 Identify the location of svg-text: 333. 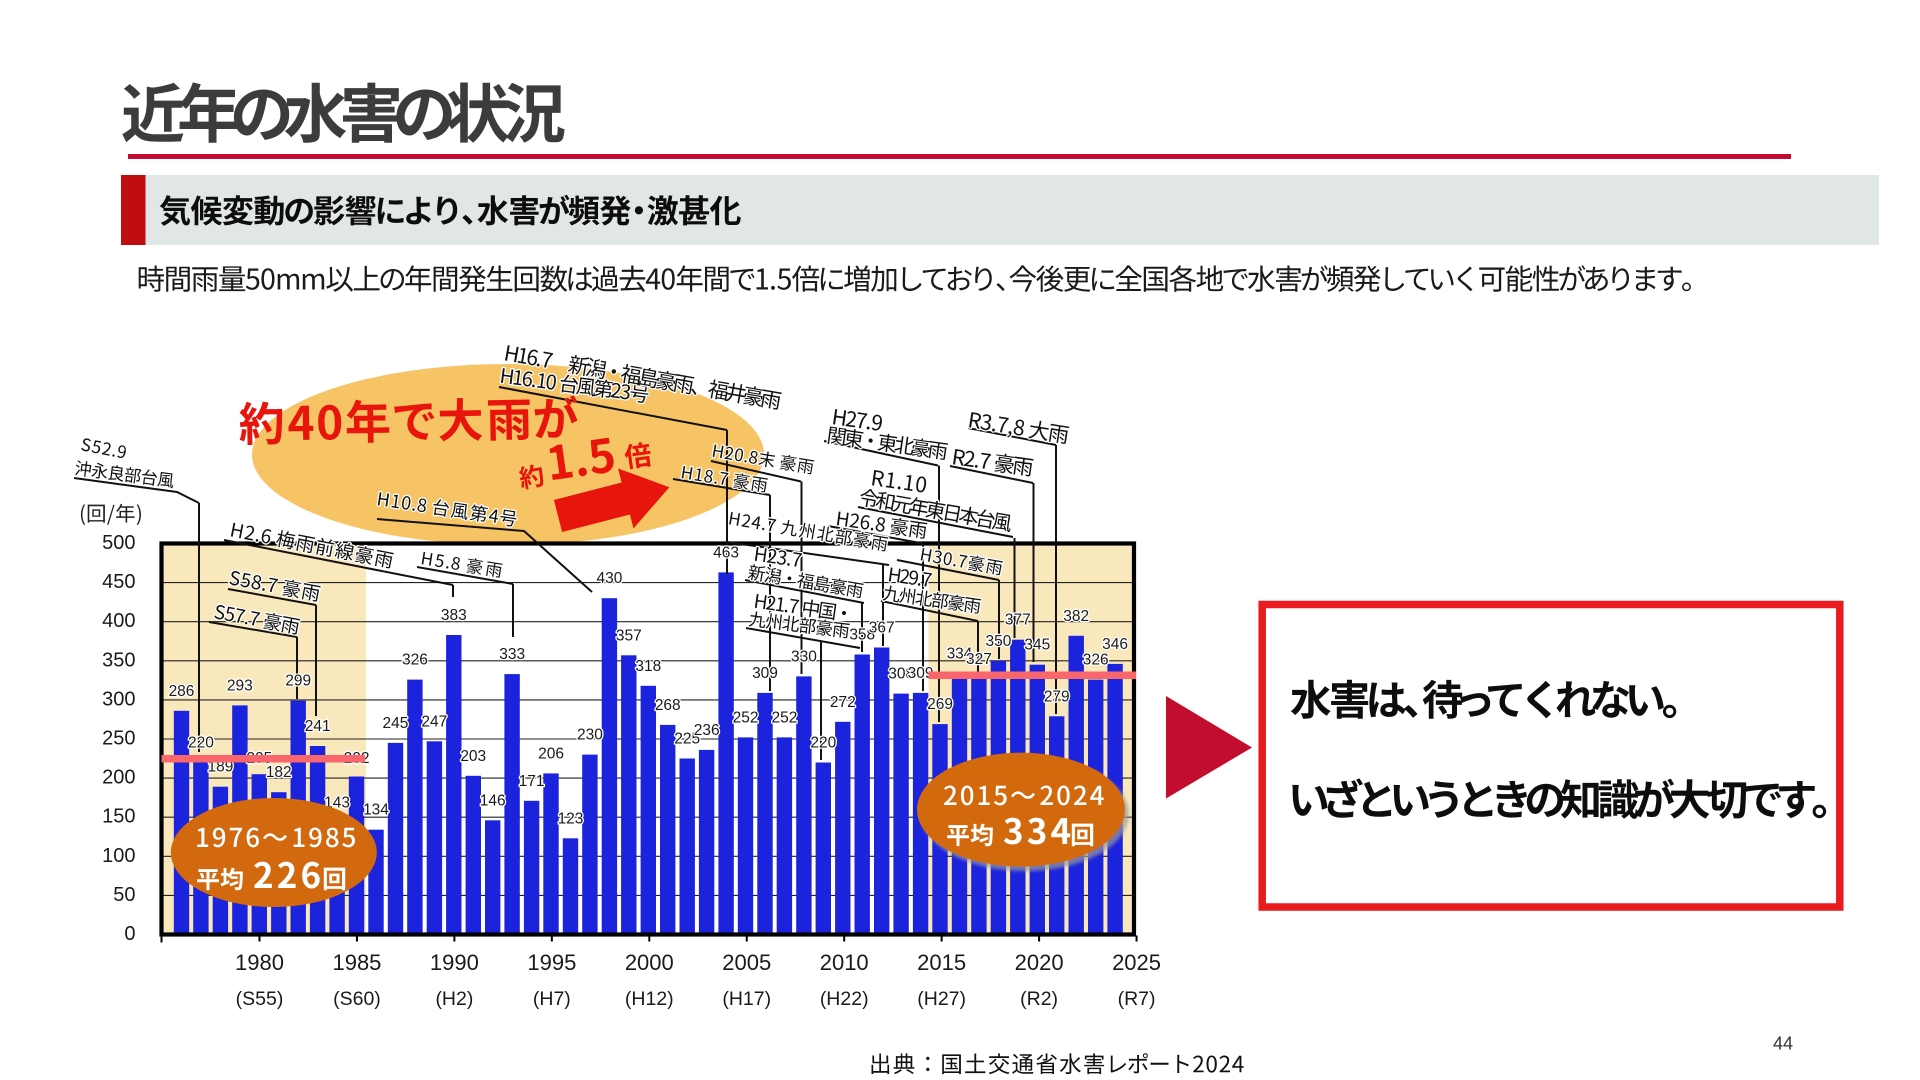
(512, 654).